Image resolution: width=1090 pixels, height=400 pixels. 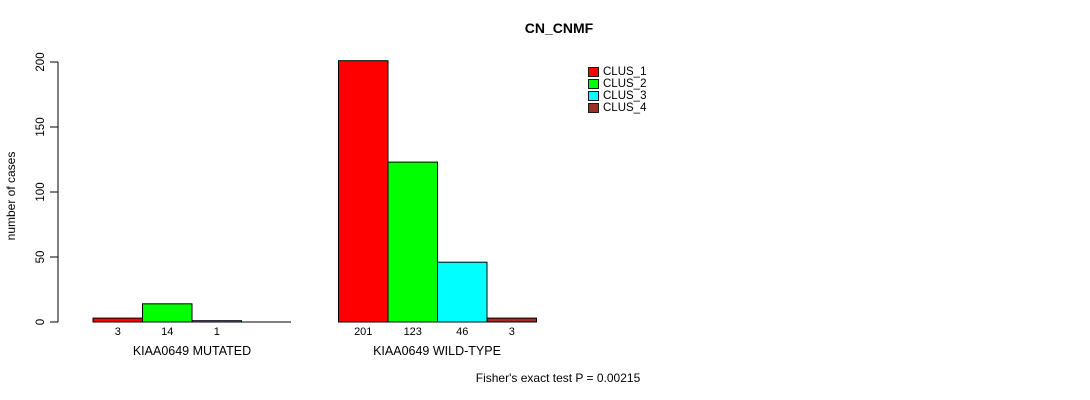 I want to click on bar-value-label: 1, so click(x=217, y=332).